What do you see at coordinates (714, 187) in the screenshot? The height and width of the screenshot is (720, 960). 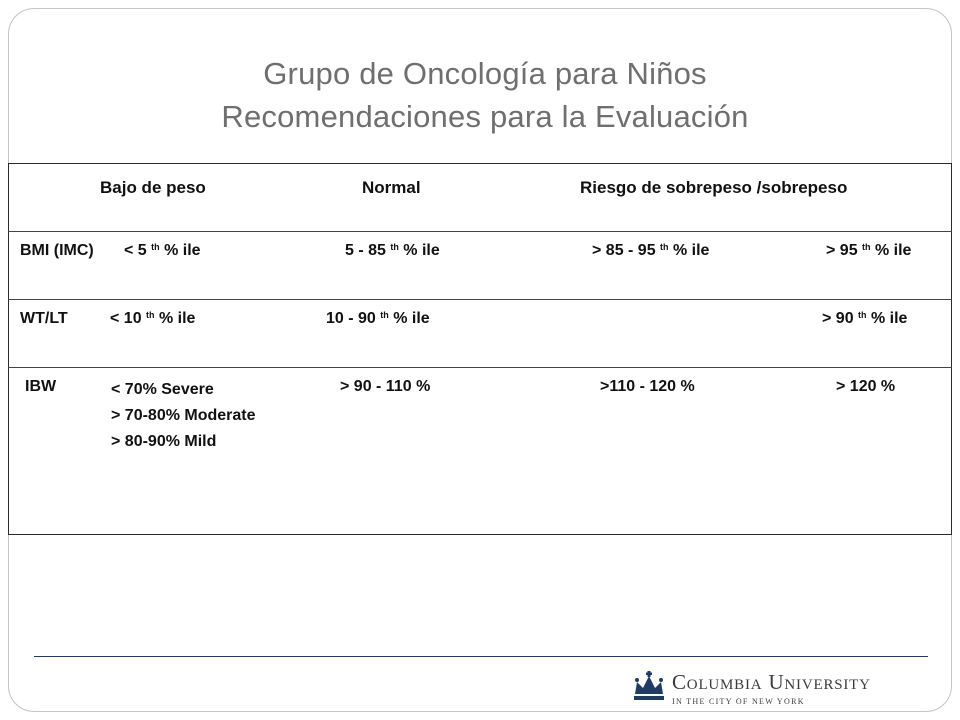 I see `header-riesgo-sobrepeso: Riesgo de sobrepeso /sobrepeso` at bounding box center [714, 187].